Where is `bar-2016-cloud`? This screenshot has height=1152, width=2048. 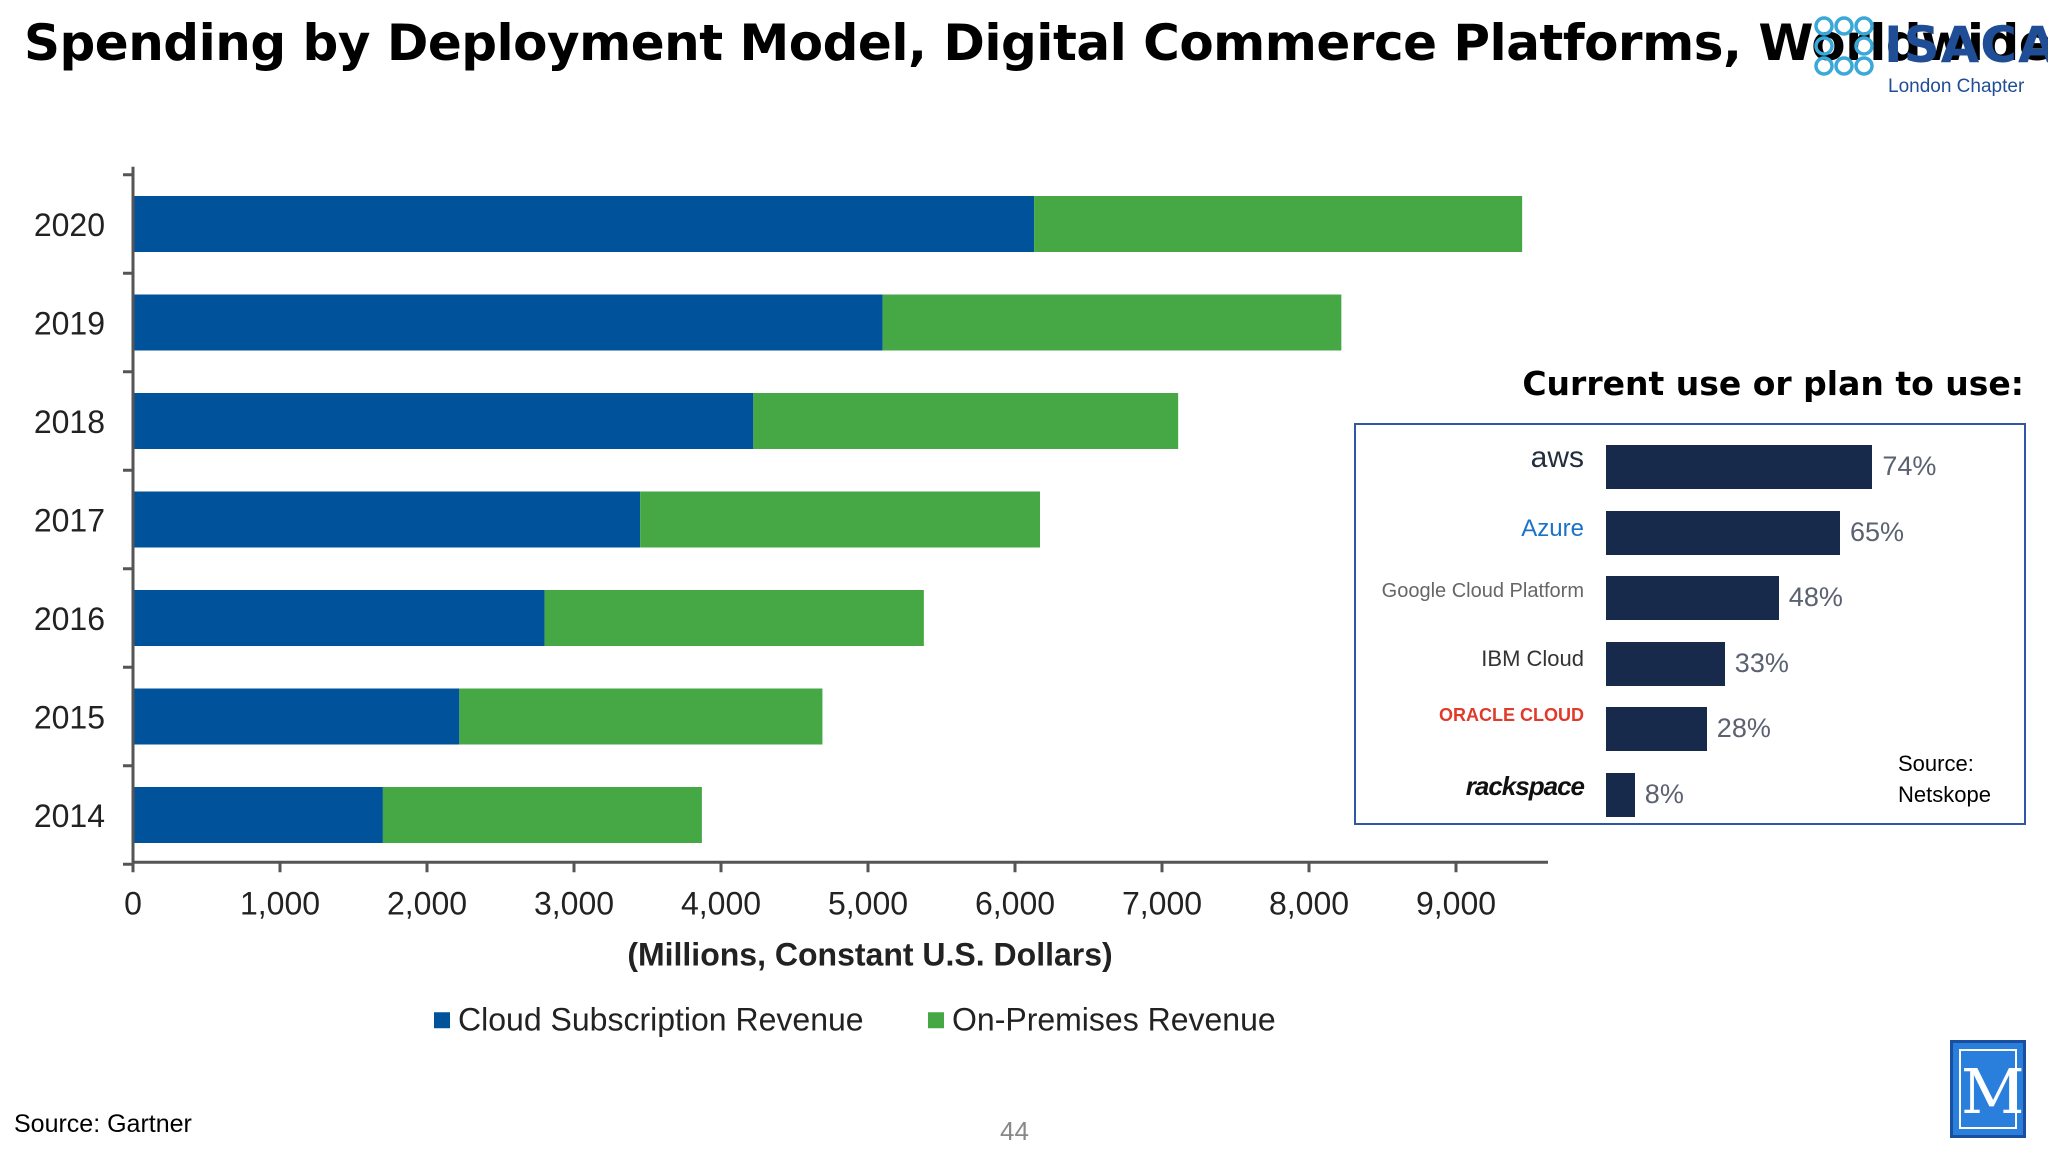
bar-2016-cloud is located at coordinates (339, 618).